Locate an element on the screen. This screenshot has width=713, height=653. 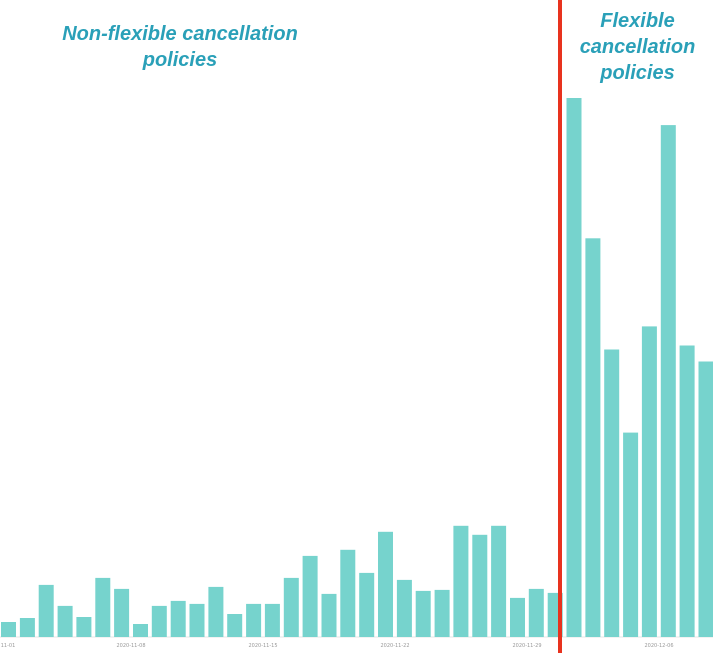
annotation-non-flexible: Non-flexible cancellation policies is located at coordinates (180, 47).